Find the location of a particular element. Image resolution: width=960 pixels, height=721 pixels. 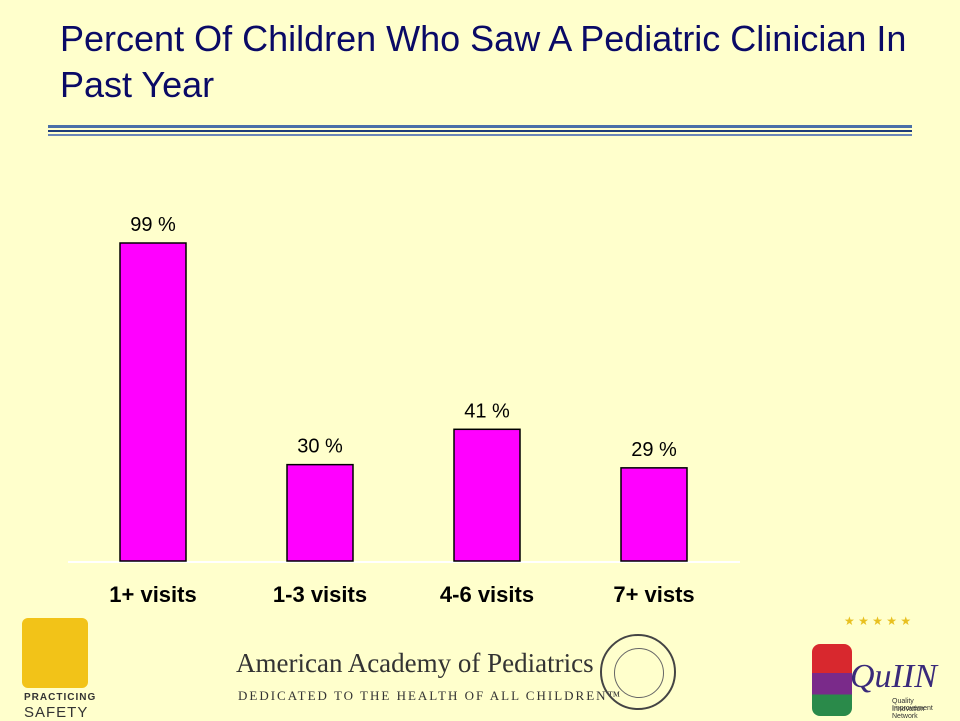

bar-1-visits is located at coordinates (153, 402).